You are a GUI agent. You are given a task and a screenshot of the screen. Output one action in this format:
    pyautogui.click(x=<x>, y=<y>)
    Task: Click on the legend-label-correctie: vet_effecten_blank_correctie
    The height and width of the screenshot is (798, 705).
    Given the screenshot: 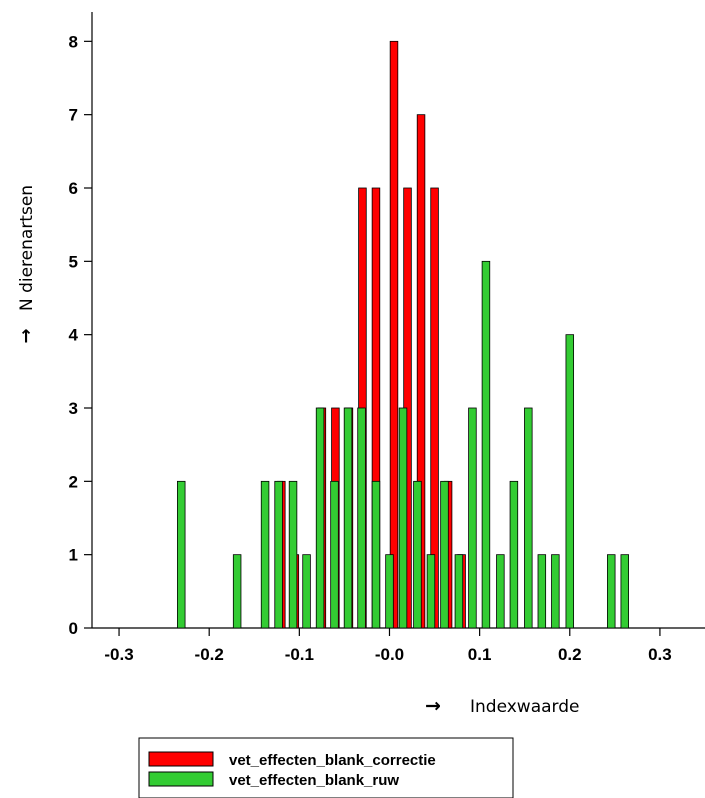 What is the action you would take?
    pyautogui.click(x=332, y=760)
    